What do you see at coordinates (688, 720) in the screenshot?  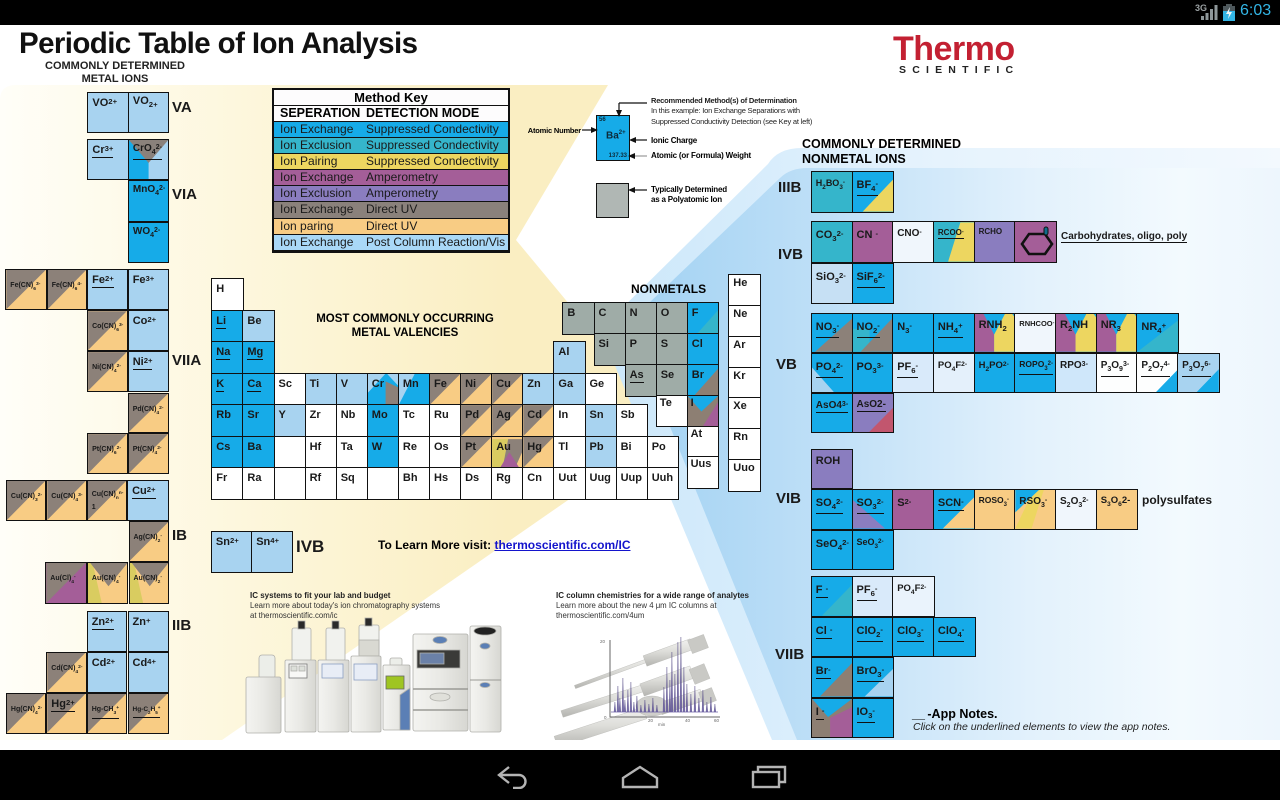 I see `svg-text: 40` at bounding box center [688, 720].